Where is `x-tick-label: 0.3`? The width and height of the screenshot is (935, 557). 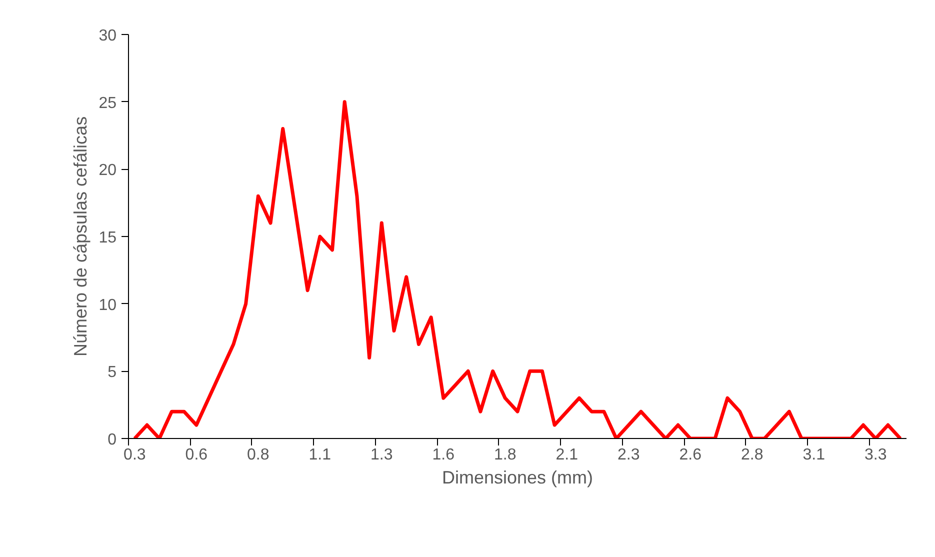 x-tick-label: 0.3 is located at coordinates (135, 455).